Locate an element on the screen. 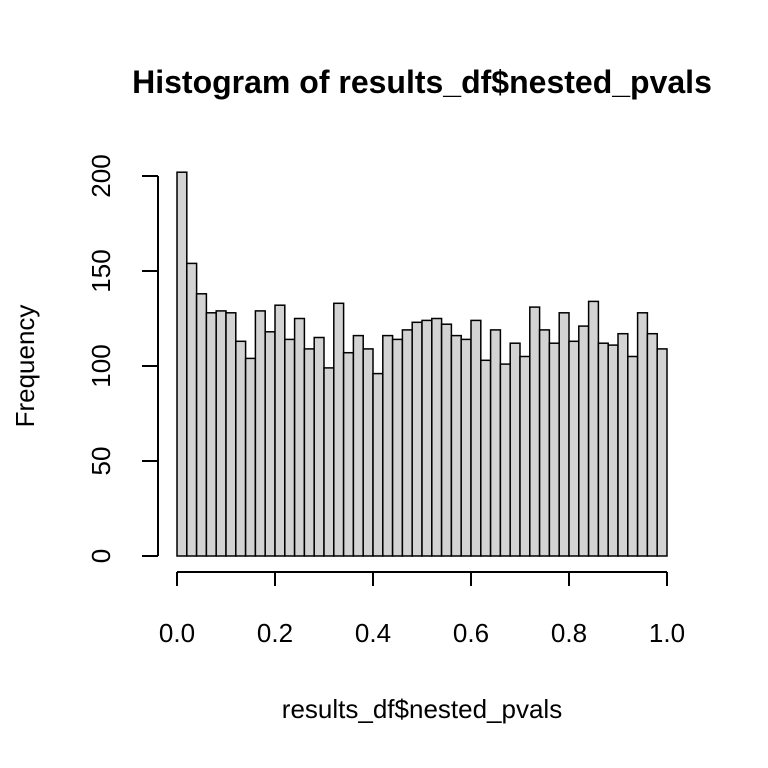  y-axis-label: Frequency is located at coordinates (25, 366).